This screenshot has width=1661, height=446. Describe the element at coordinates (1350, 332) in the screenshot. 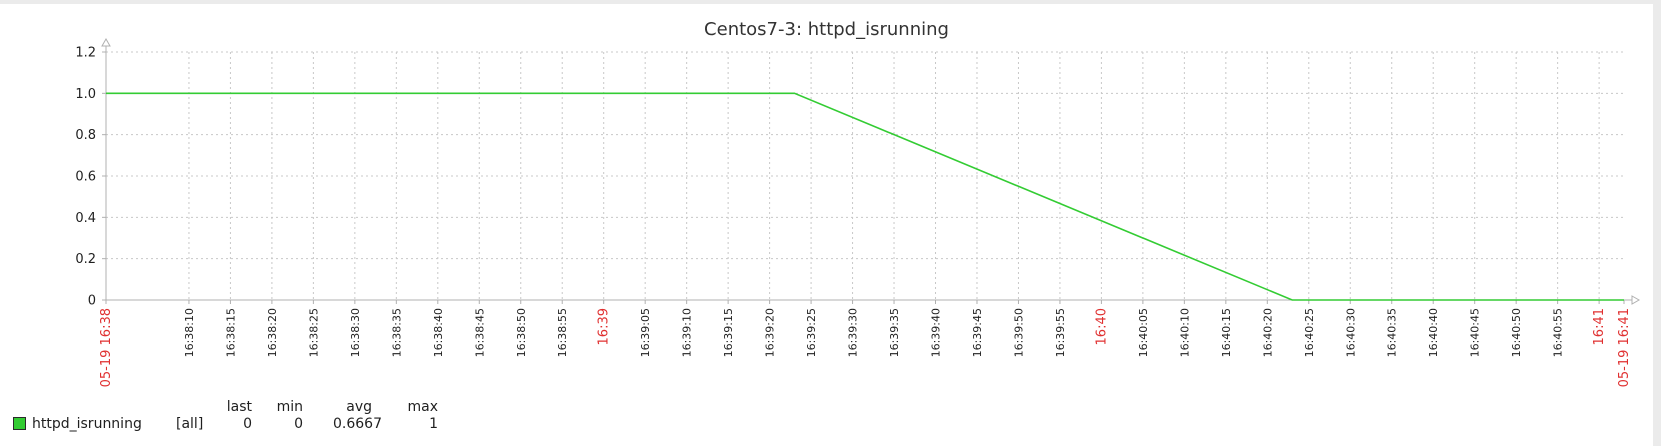

I see `x-tick-label: 16:40:30` at that location.